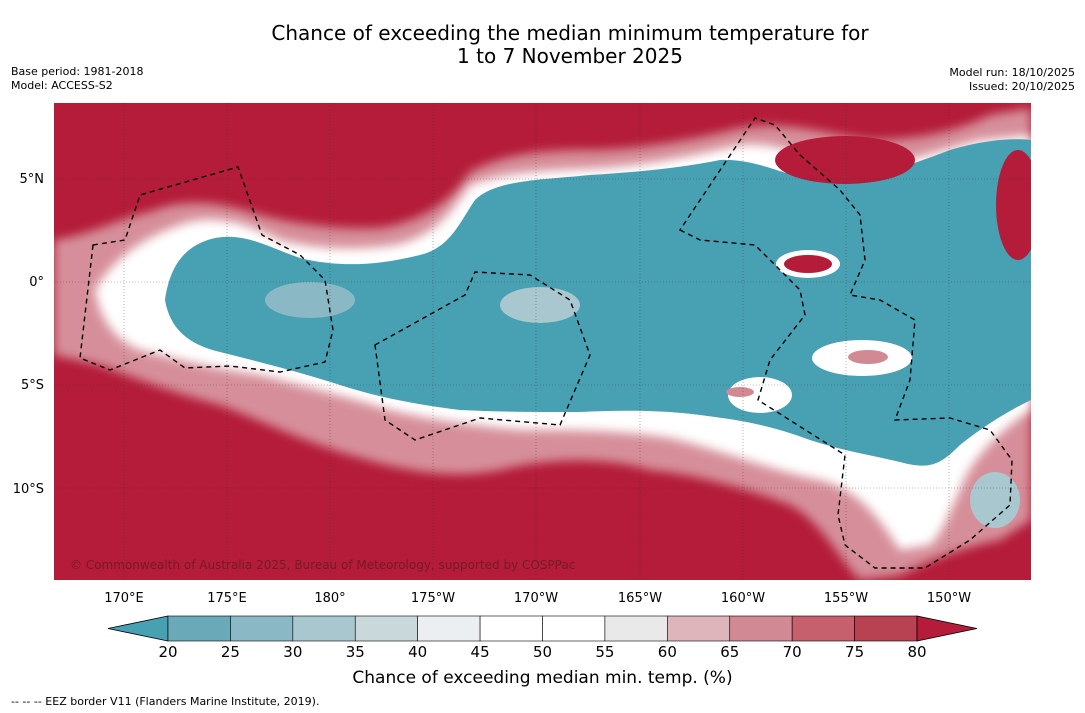 The width and height of the screenshot is (1085, 713). I want to click on issued-date: Issued: 20/10/2025, so click(1021, 86).